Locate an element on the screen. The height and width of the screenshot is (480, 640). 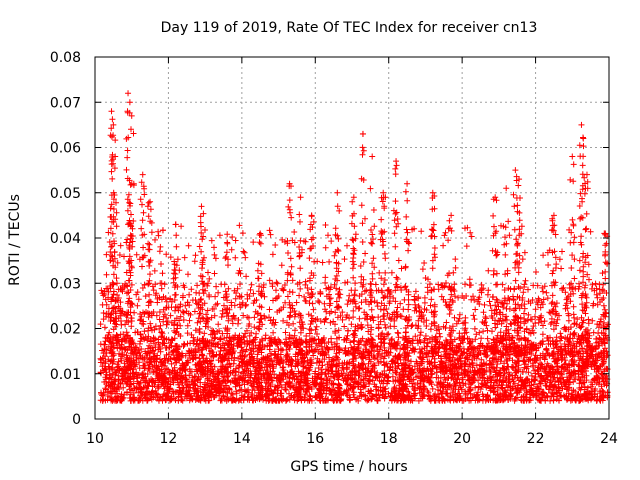
x-tick-label: 18 is located at coordinates (389, 439).